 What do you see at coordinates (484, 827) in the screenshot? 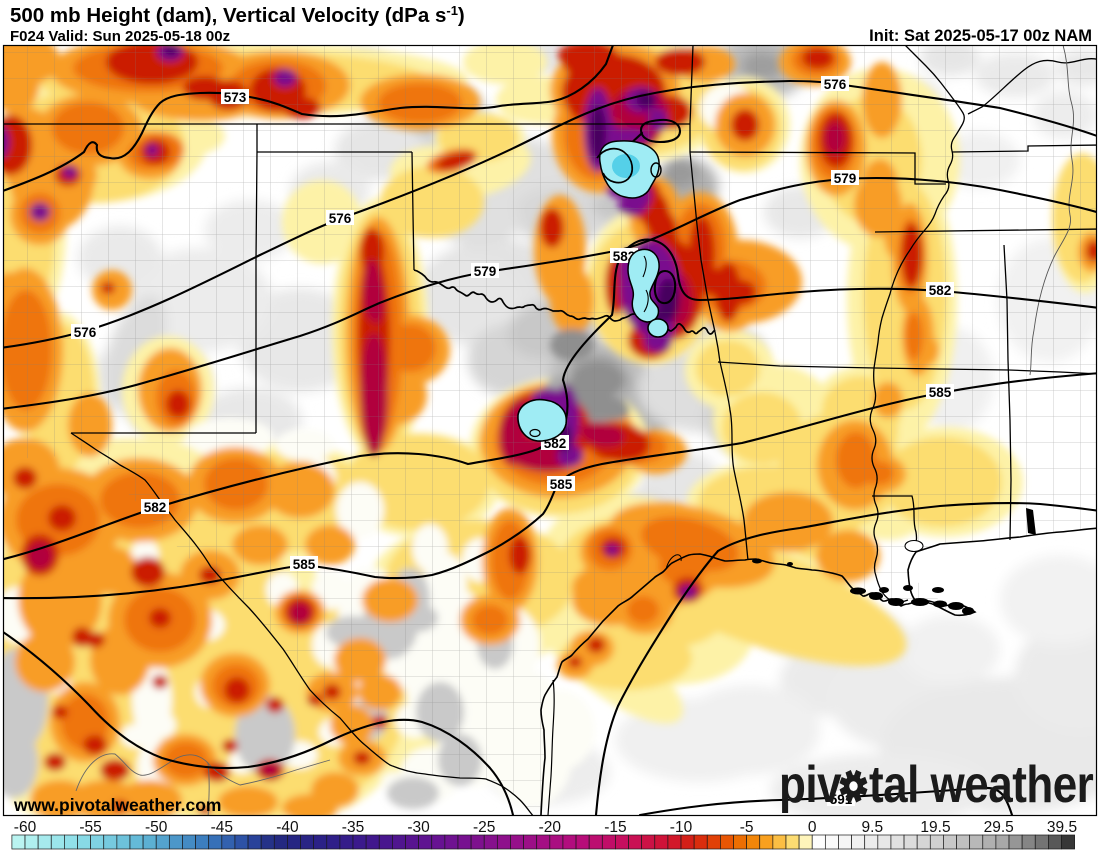
I see `svg-text: -25` at bounding box center [484, 827].